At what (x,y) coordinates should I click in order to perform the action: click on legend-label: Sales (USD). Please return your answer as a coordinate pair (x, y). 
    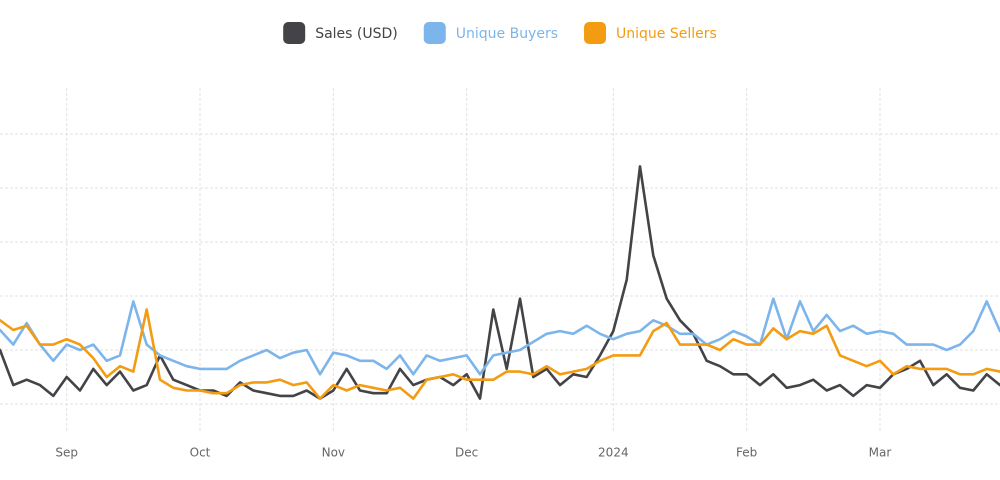
    Looking at the image, I should click on (356, 34).